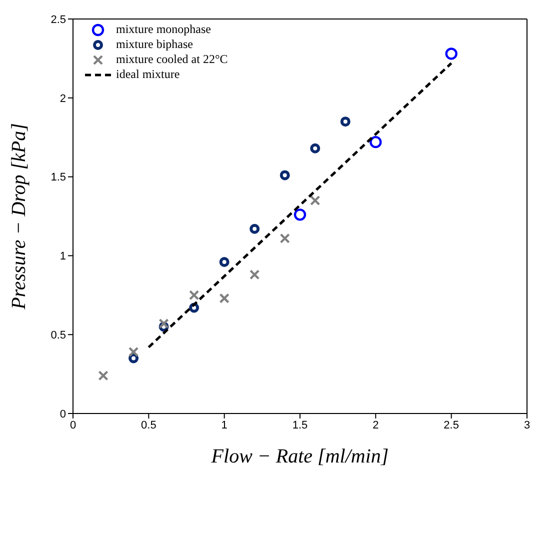  What do you see at coordinates (58, 336) in the screenshot?
I see `y-tick-label: 0.5` at bounding box center [58, 336].